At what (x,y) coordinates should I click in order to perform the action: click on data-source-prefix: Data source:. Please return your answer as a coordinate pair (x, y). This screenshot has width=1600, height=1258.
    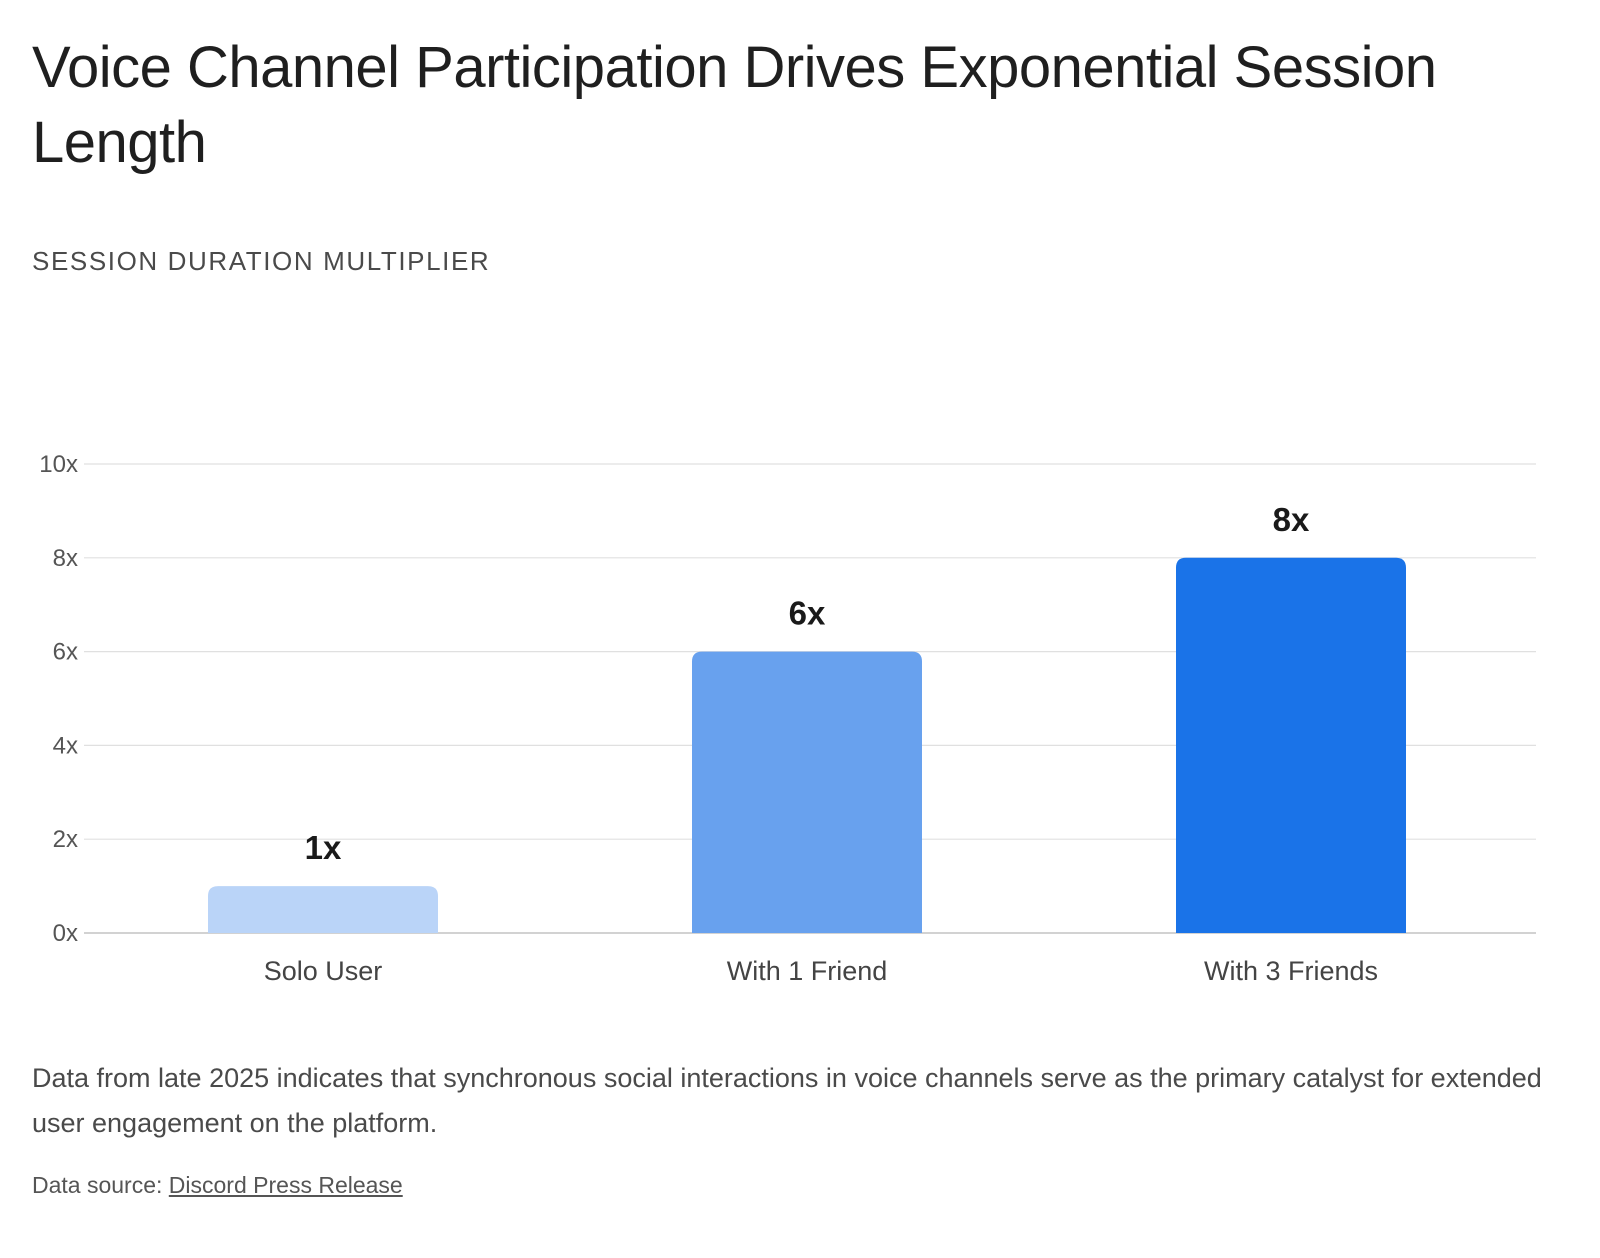
    Looking at the image, I should click on (97, 1185).